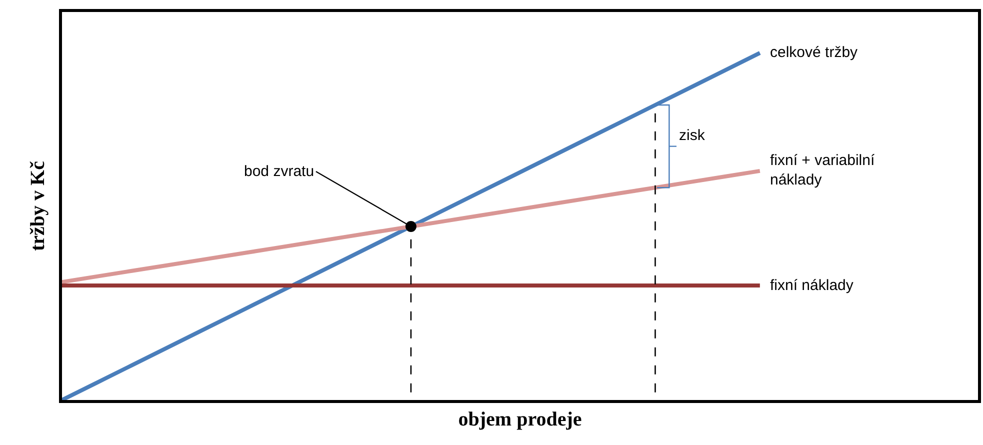 The height and width of the screenshot is (445, 983). I want to click on series-label: fixní + variabilní náklady, so click(823, 170).